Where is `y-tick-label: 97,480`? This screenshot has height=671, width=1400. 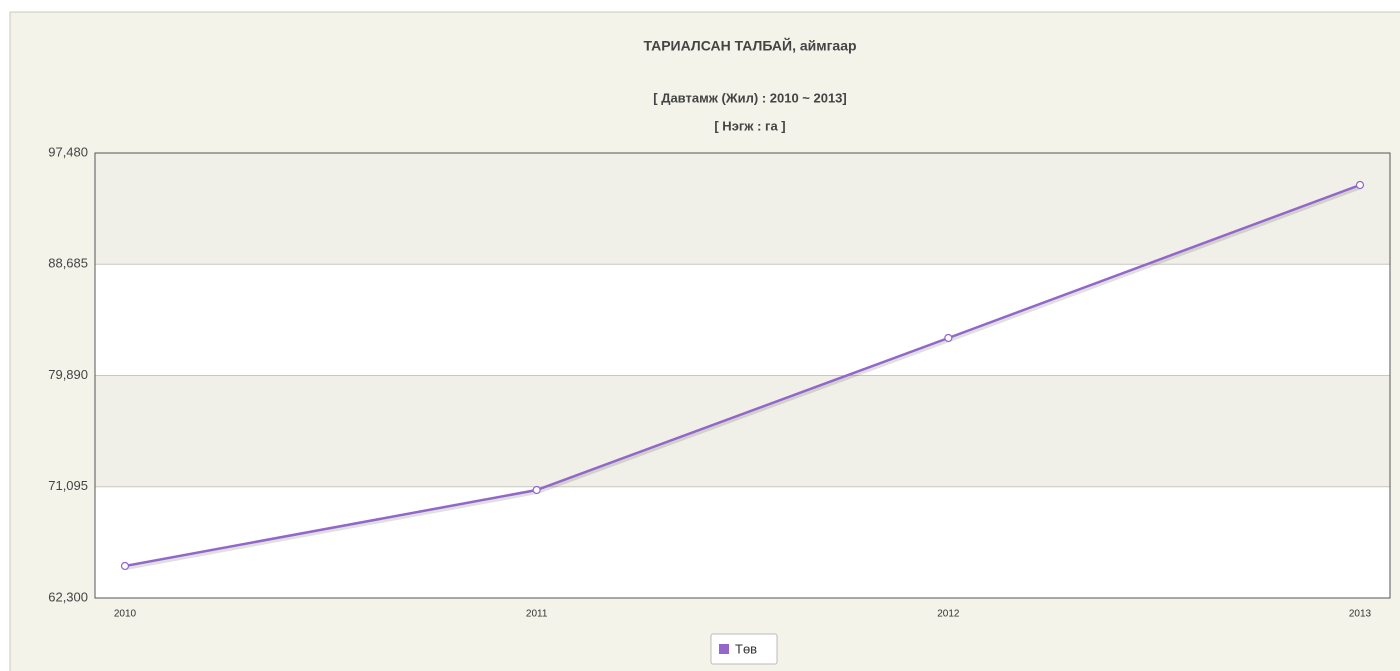 y-tick-label: 97,480 is located at coordinates (68, 151).